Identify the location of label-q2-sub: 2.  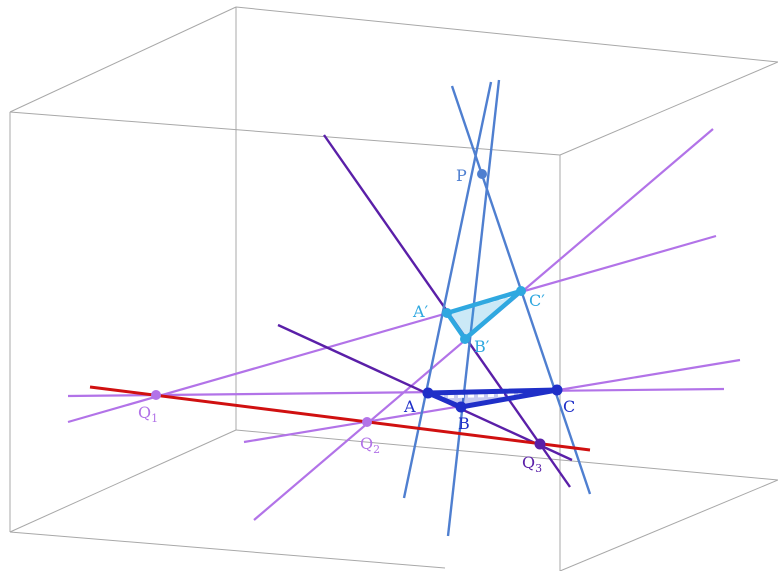
(376, 449).